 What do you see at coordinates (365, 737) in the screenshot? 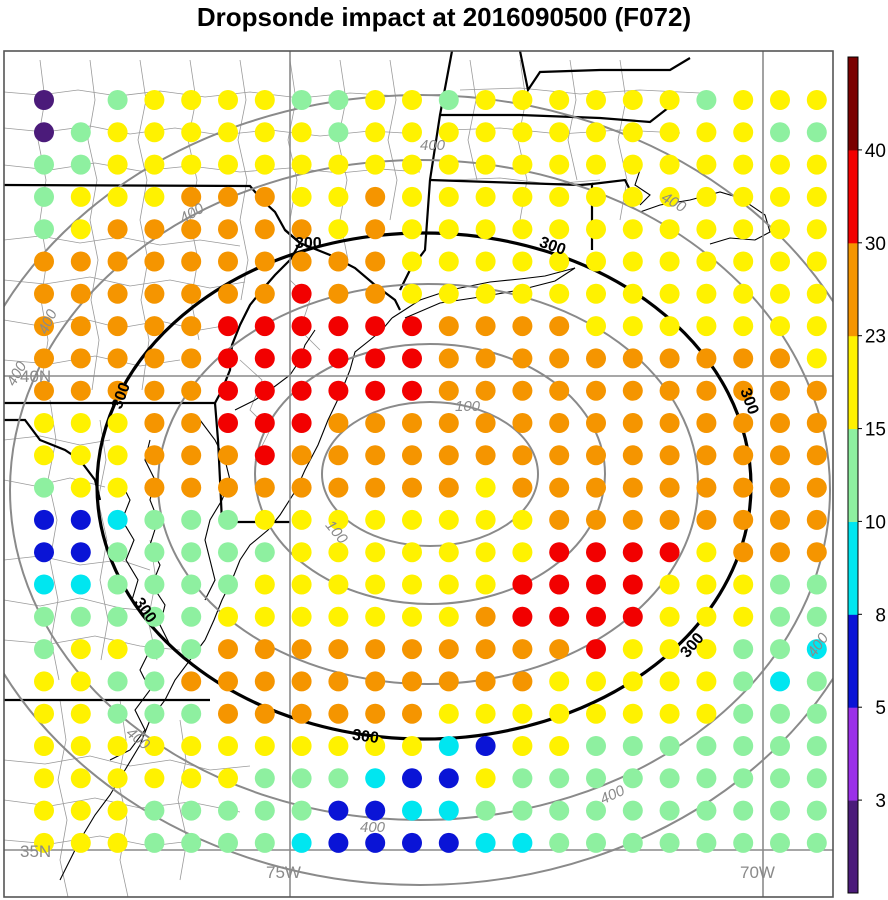
I see `ring-label: 300` at bounding box center [365, 737].